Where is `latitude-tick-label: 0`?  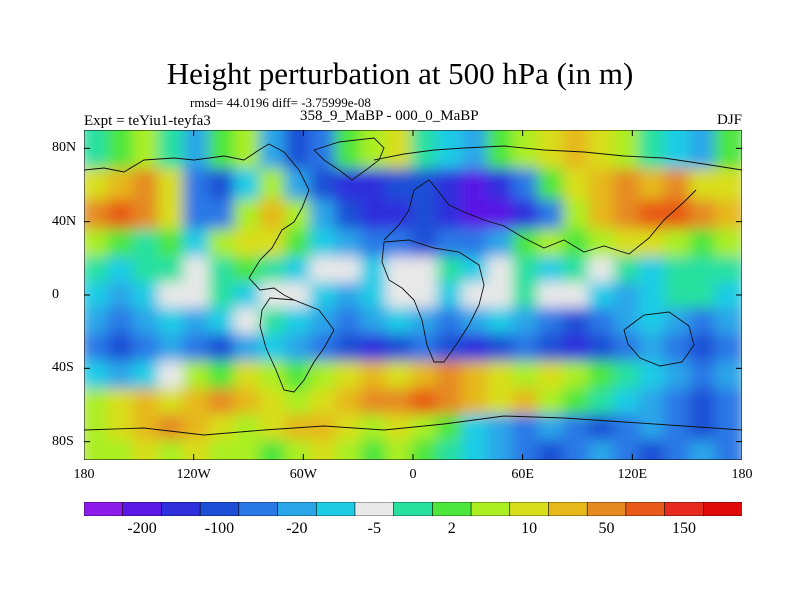
latitude-tick-label: 0 is located at coordinates (55, 294).